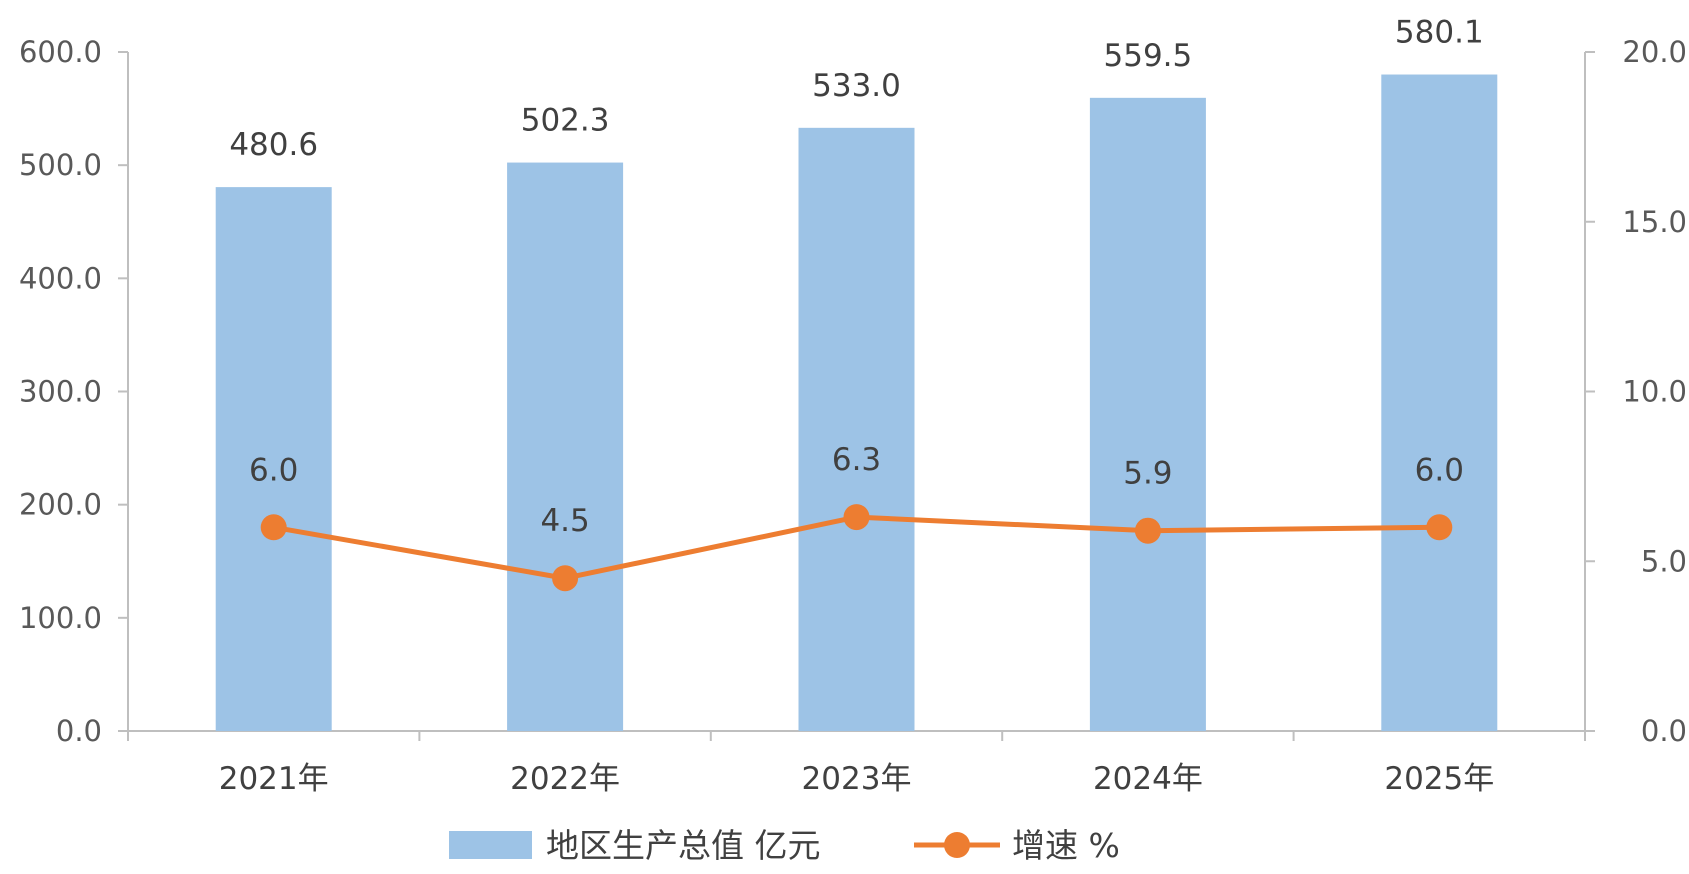  Describe the element at coordinates (565, 121) in the screenshot. I see `bar-value-label: 502.3` at that location.